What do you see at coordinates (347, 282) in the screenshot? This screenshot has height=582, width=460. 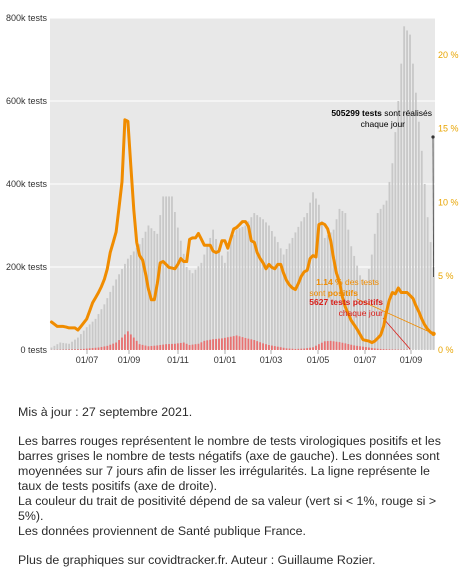 I see `svg-text: 1.14 % des tests` at bounding box center [347, 282].